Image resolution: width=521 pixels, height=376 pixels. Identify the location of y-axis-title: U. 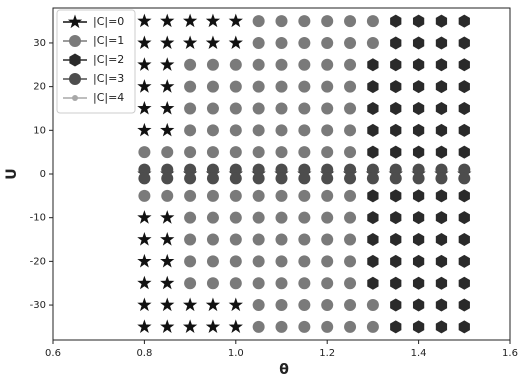
(12, 173).